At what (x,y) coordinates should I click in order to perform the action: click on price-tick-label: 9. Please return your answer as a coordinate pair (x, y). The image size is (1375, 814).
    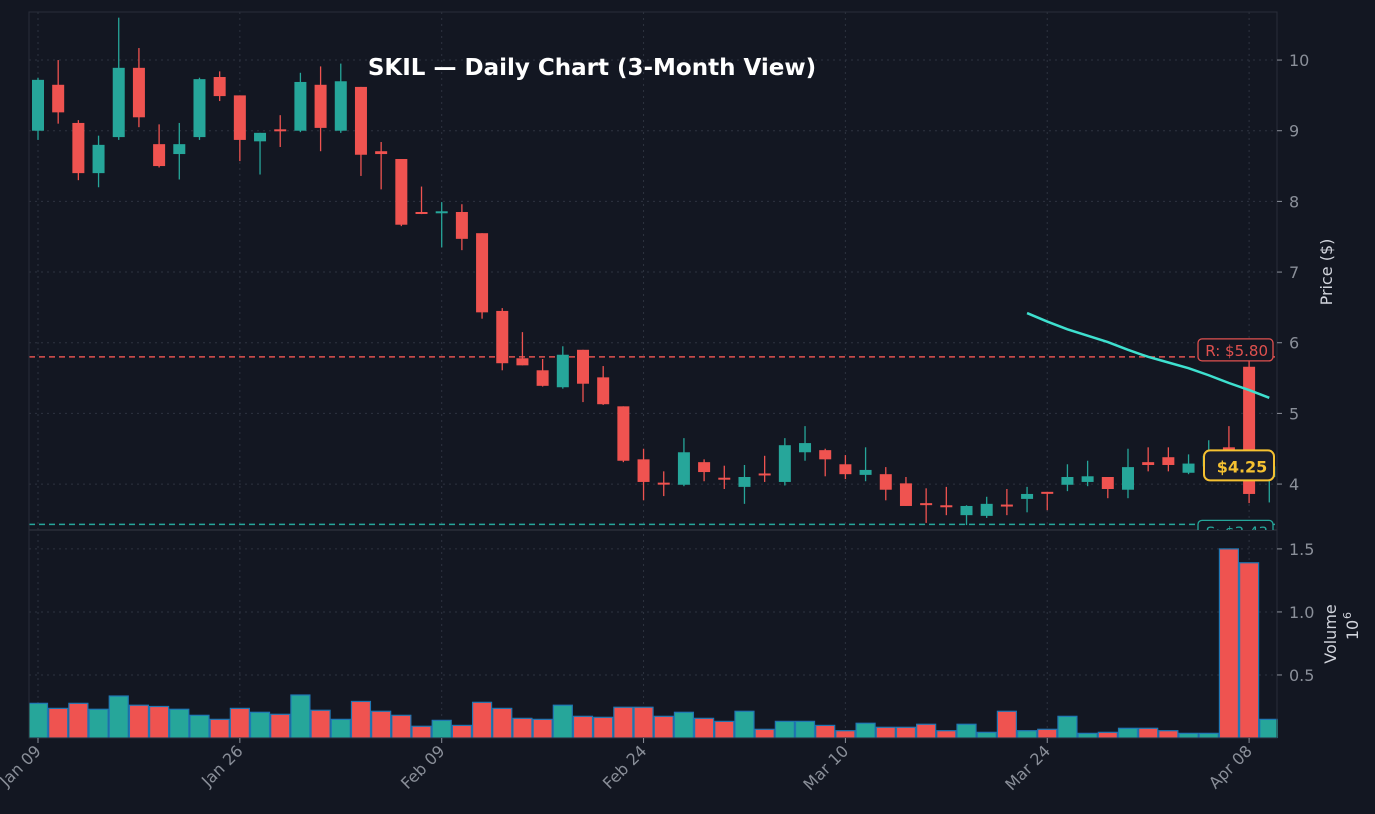
    Looking at the image, I should click on (1294, 131).